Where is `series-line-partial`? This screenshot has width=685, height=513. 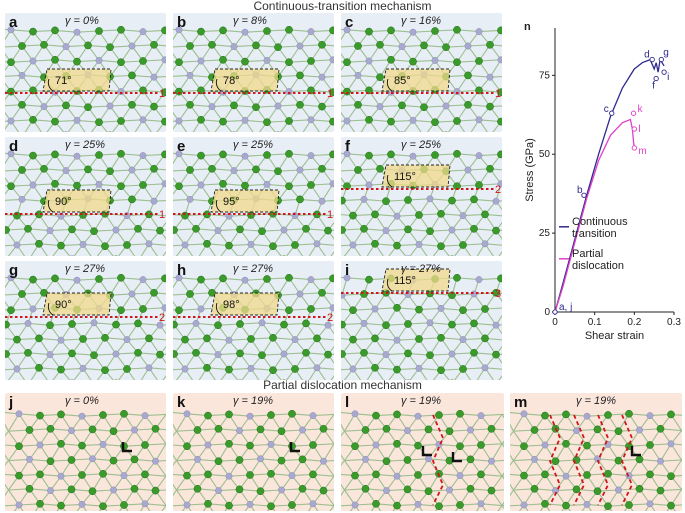
series-line-partial is located at coordinates (594, 215).